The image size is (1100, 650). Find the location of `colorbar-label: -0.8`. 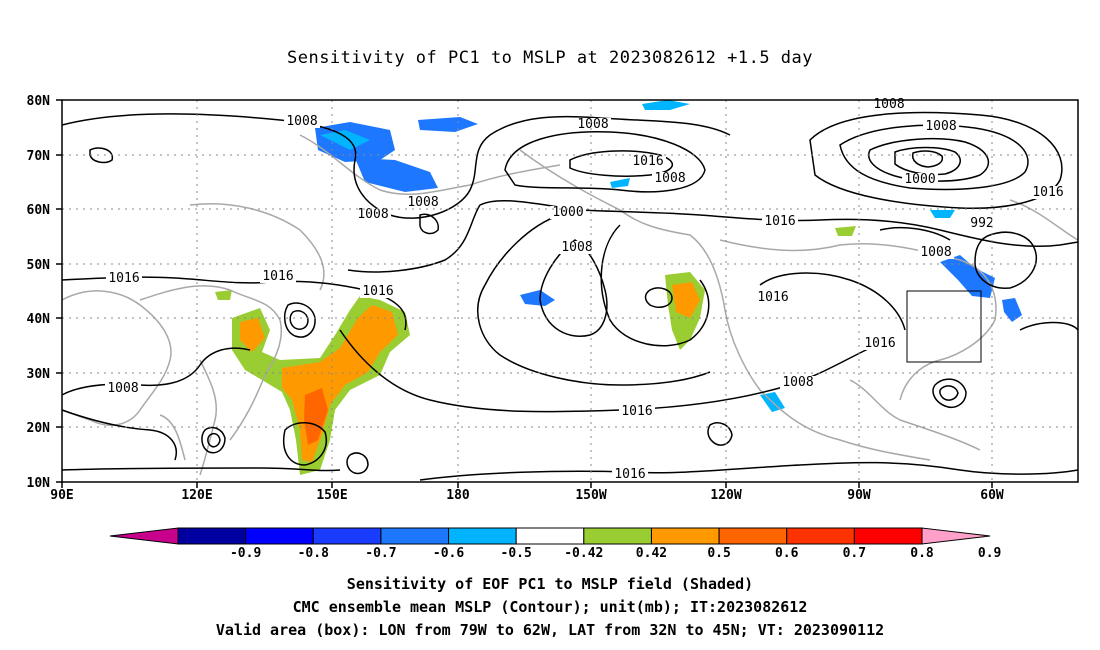

colorbar-label: -0.8 is located at coordinates (313, 553).